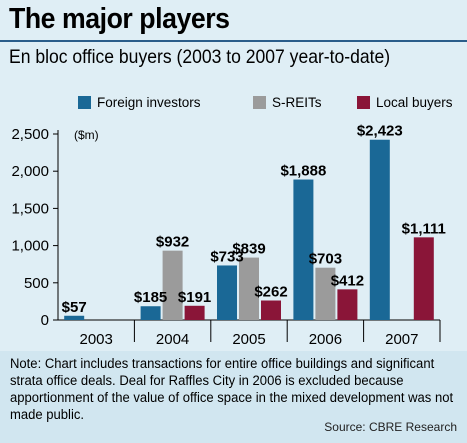 The width and height of the screenshot is (467, 443). I want to click on y-tick-label: 2,000, so click(30, 171).